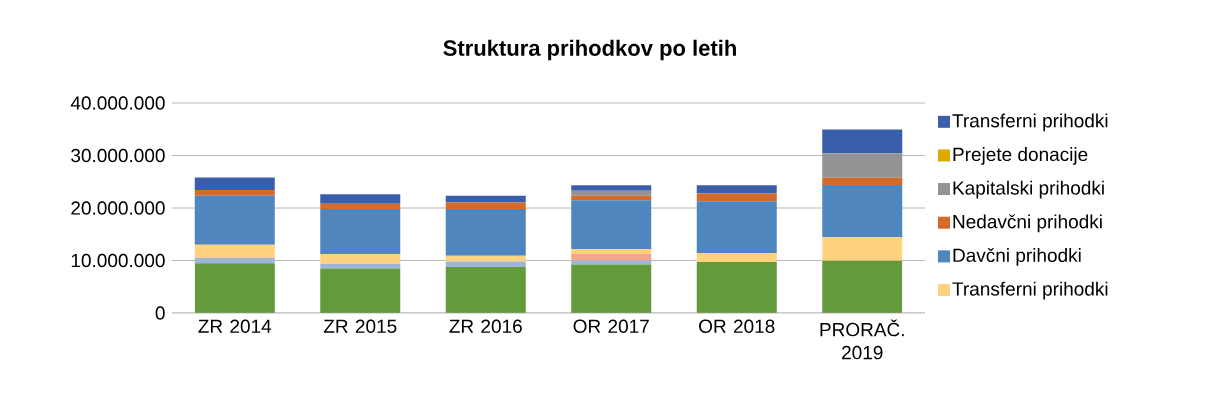 The image size is (1209, 402). What do you see at coordinates (160, 313) in the screenshot?
I see `y-tick-label: 0` at bounding box center [160, 313].